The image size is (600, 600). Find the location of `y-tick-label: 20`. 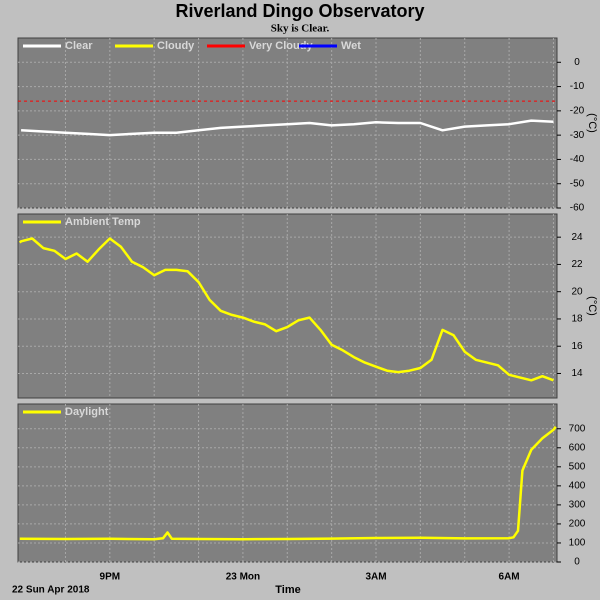

y-tick-label: 20 is located at coordinates (577, 291).